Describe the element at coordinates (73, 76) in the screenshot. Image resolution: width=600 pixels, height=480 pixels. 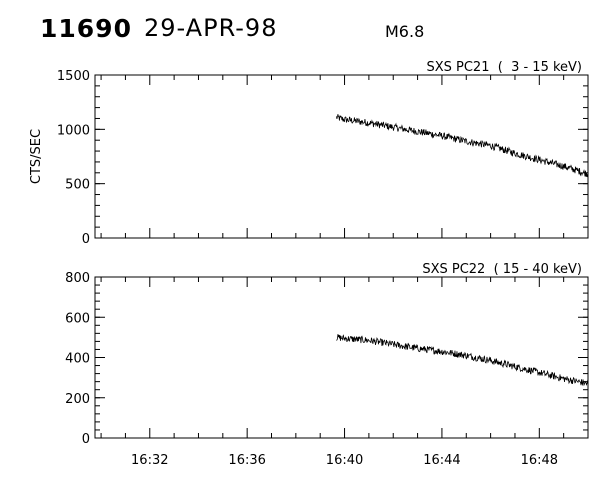
I see `y-tick-label: 1500` at that location.